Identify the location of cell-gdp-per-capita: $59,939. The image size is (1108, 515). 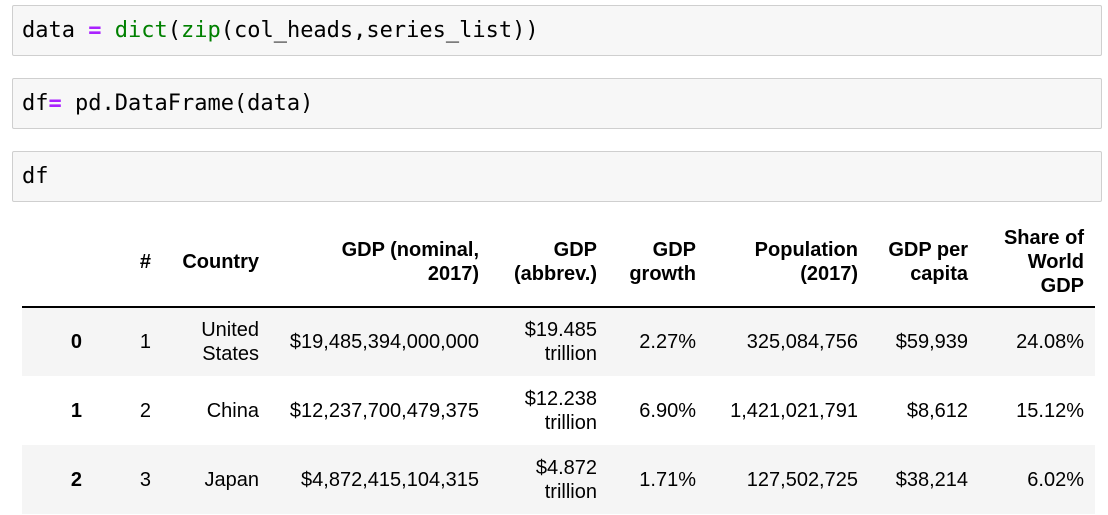
(931, 342).